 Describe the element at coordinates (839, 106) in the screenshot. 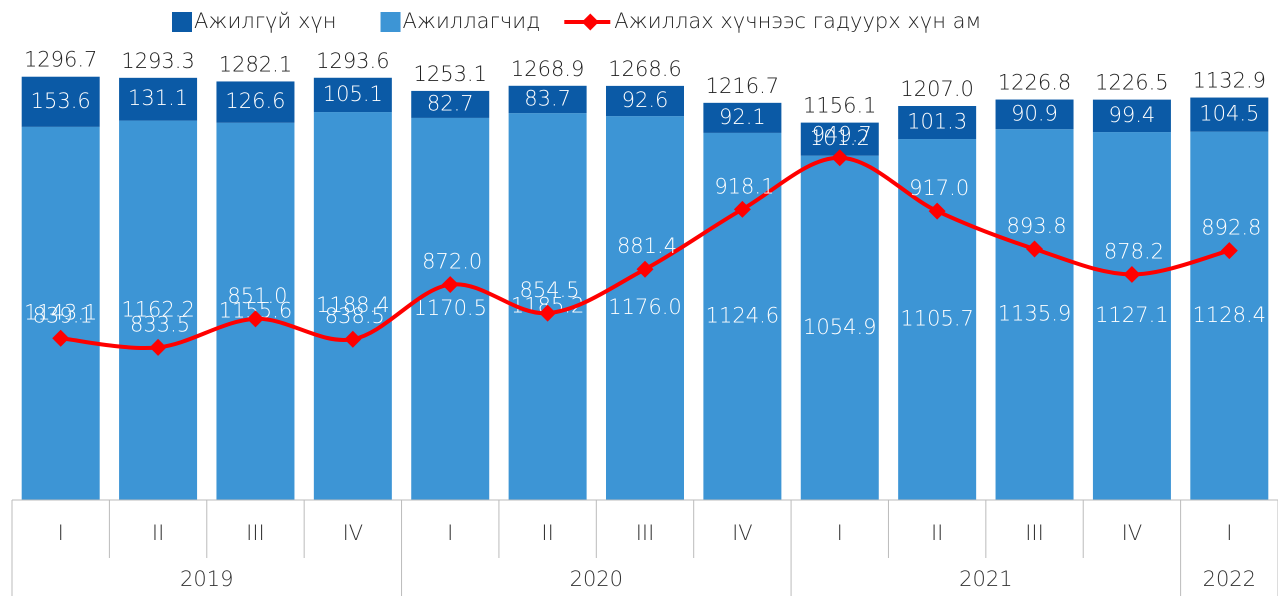

I see `total-label: 1156.1` at that location.